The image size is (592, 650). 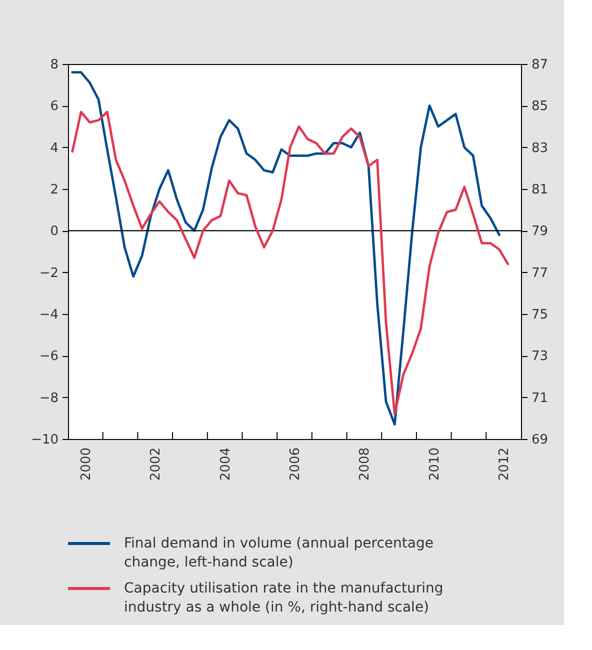 What do you see at coordinates (504, 464) in the screenshot?
I see `x-tick-label: 2012` at bounding box center [504, 464].